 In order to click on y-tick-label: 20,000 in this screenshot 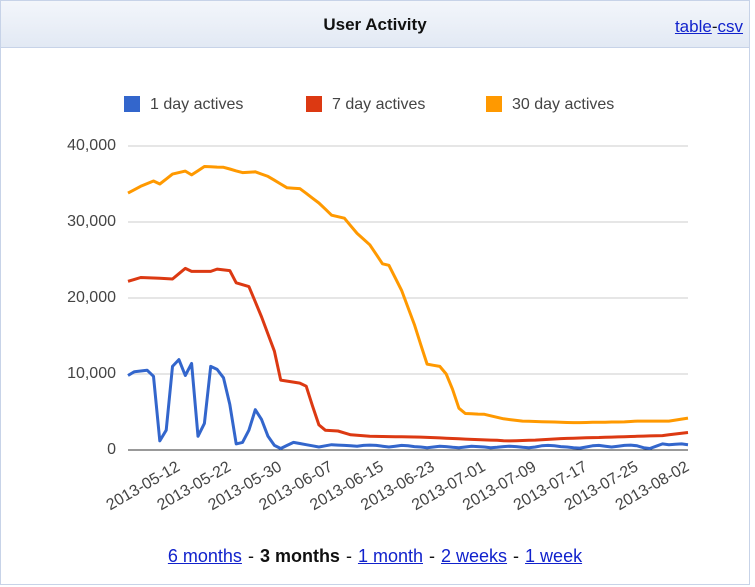, I will do `click(91, 297)`.